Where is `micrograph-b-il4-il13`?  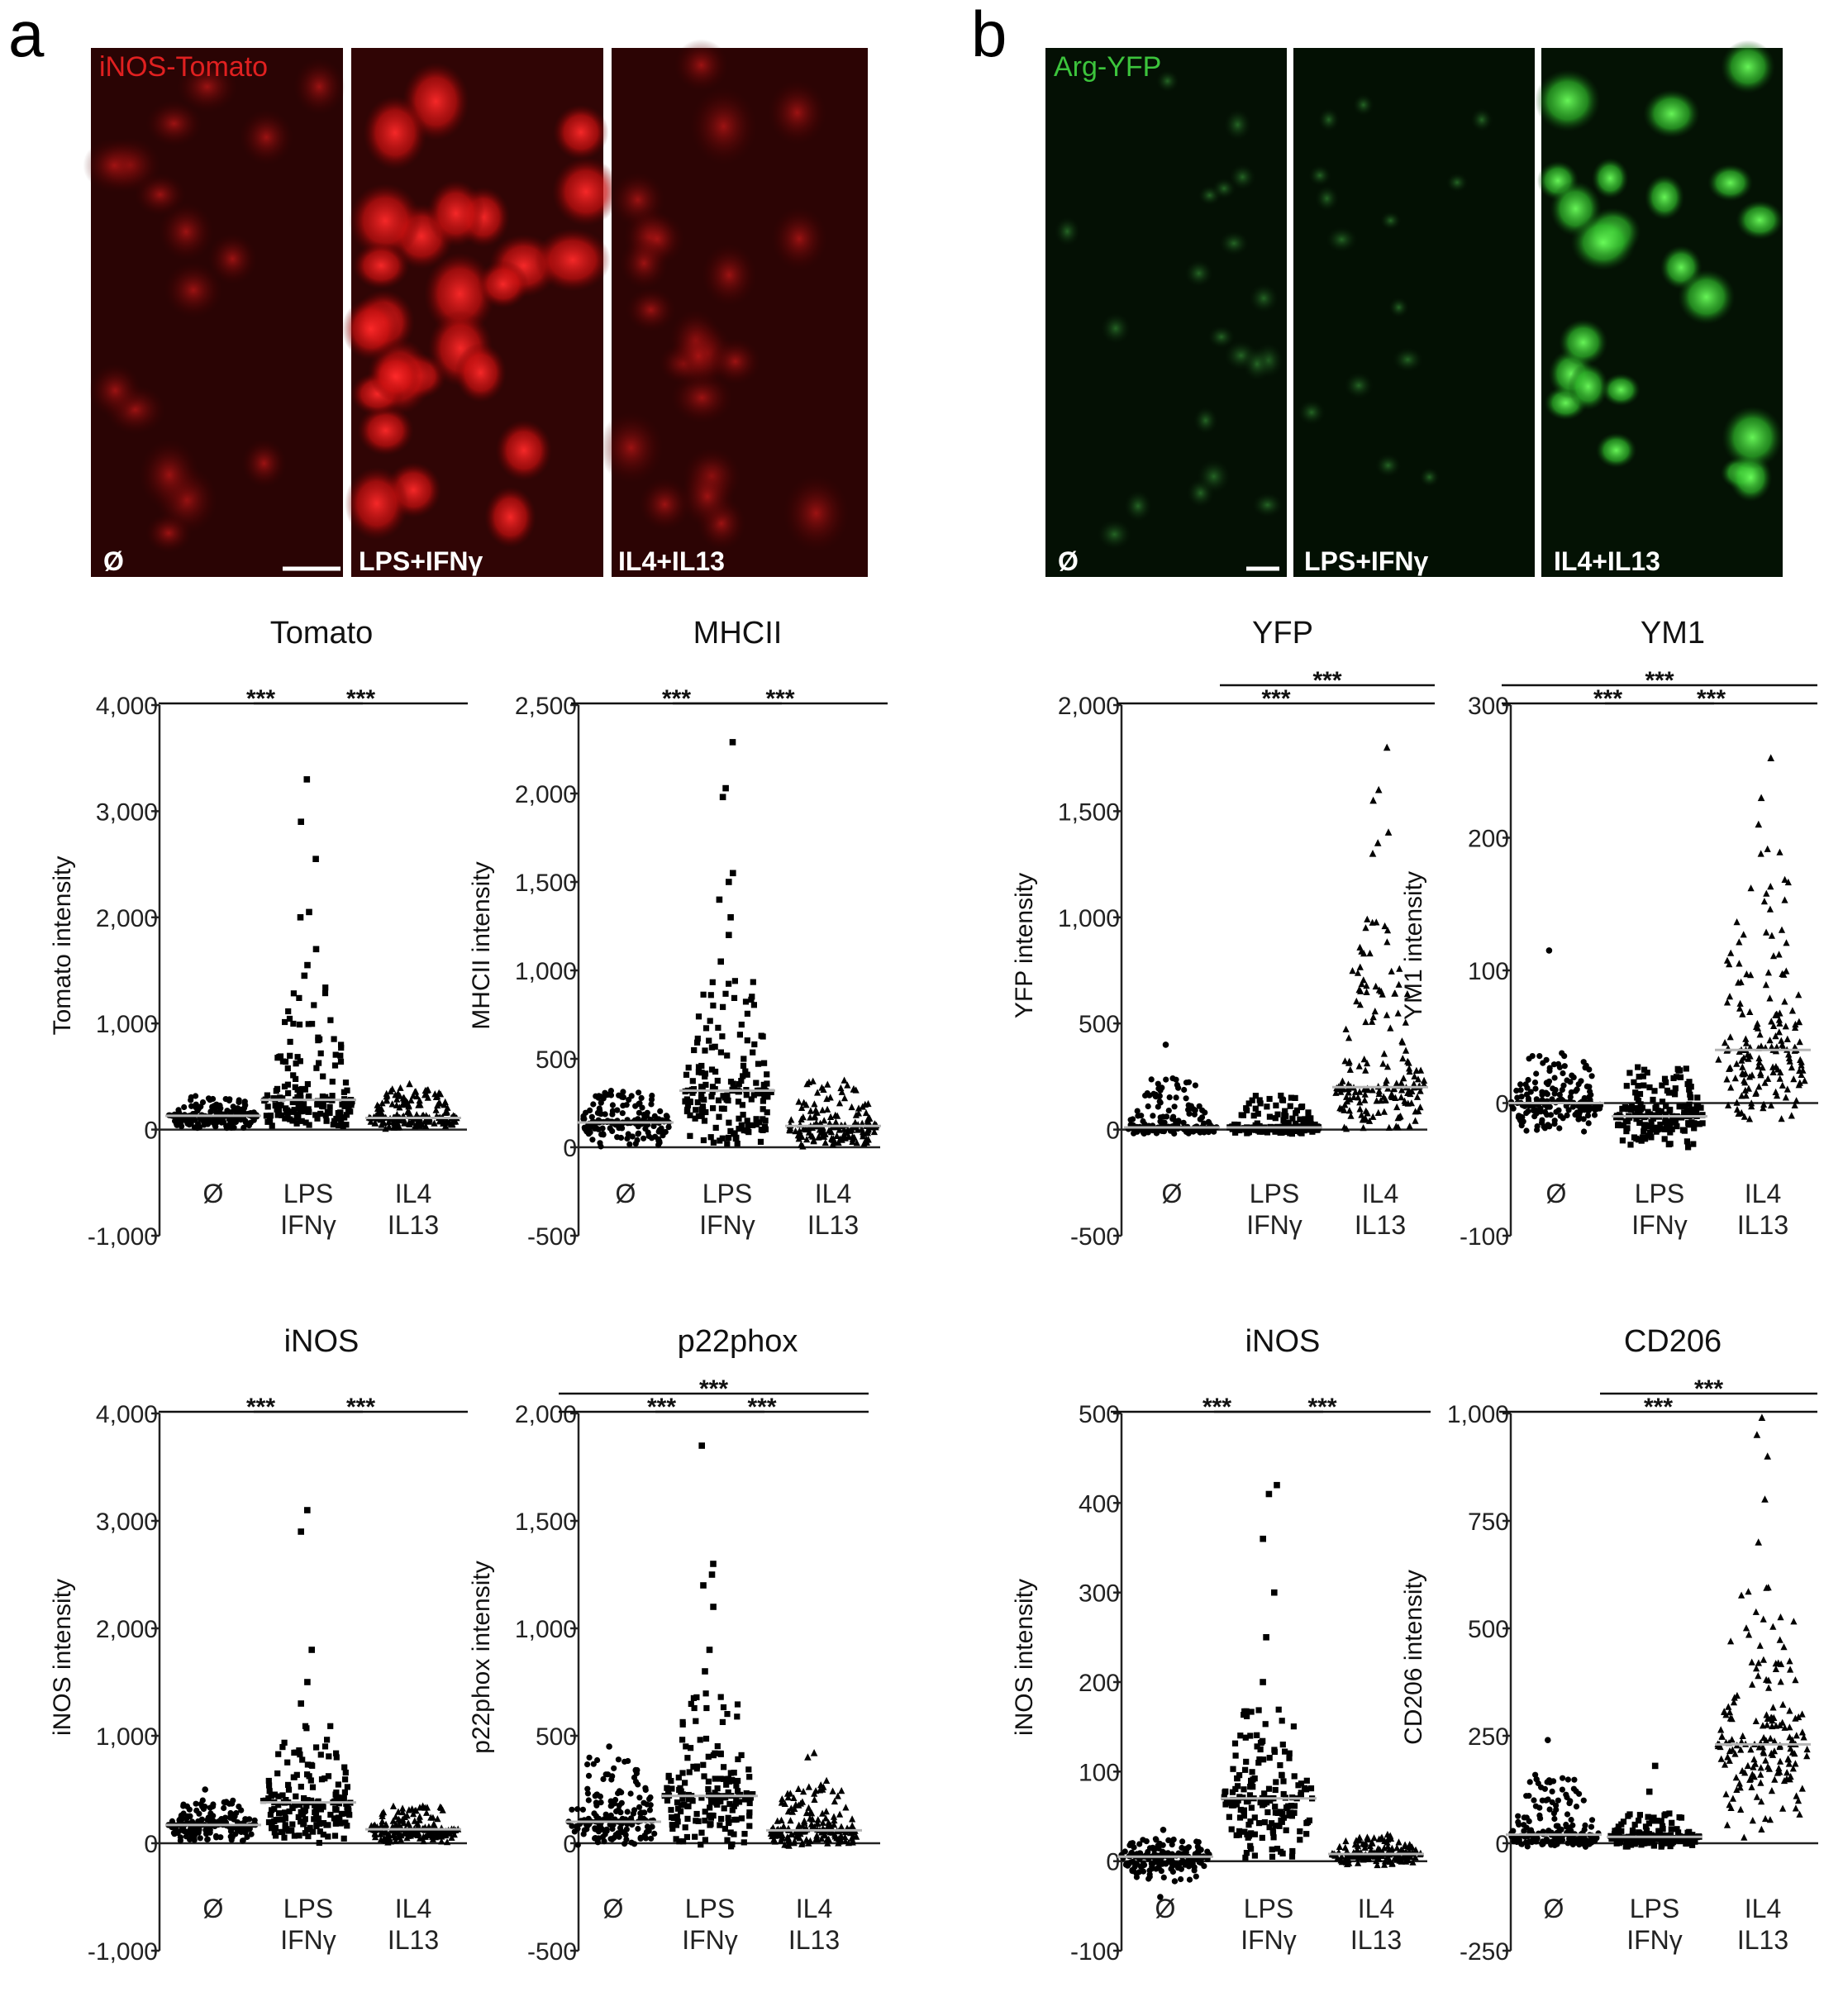
micrograph-b-il4-il13 is located at coordinates (1659, 308).